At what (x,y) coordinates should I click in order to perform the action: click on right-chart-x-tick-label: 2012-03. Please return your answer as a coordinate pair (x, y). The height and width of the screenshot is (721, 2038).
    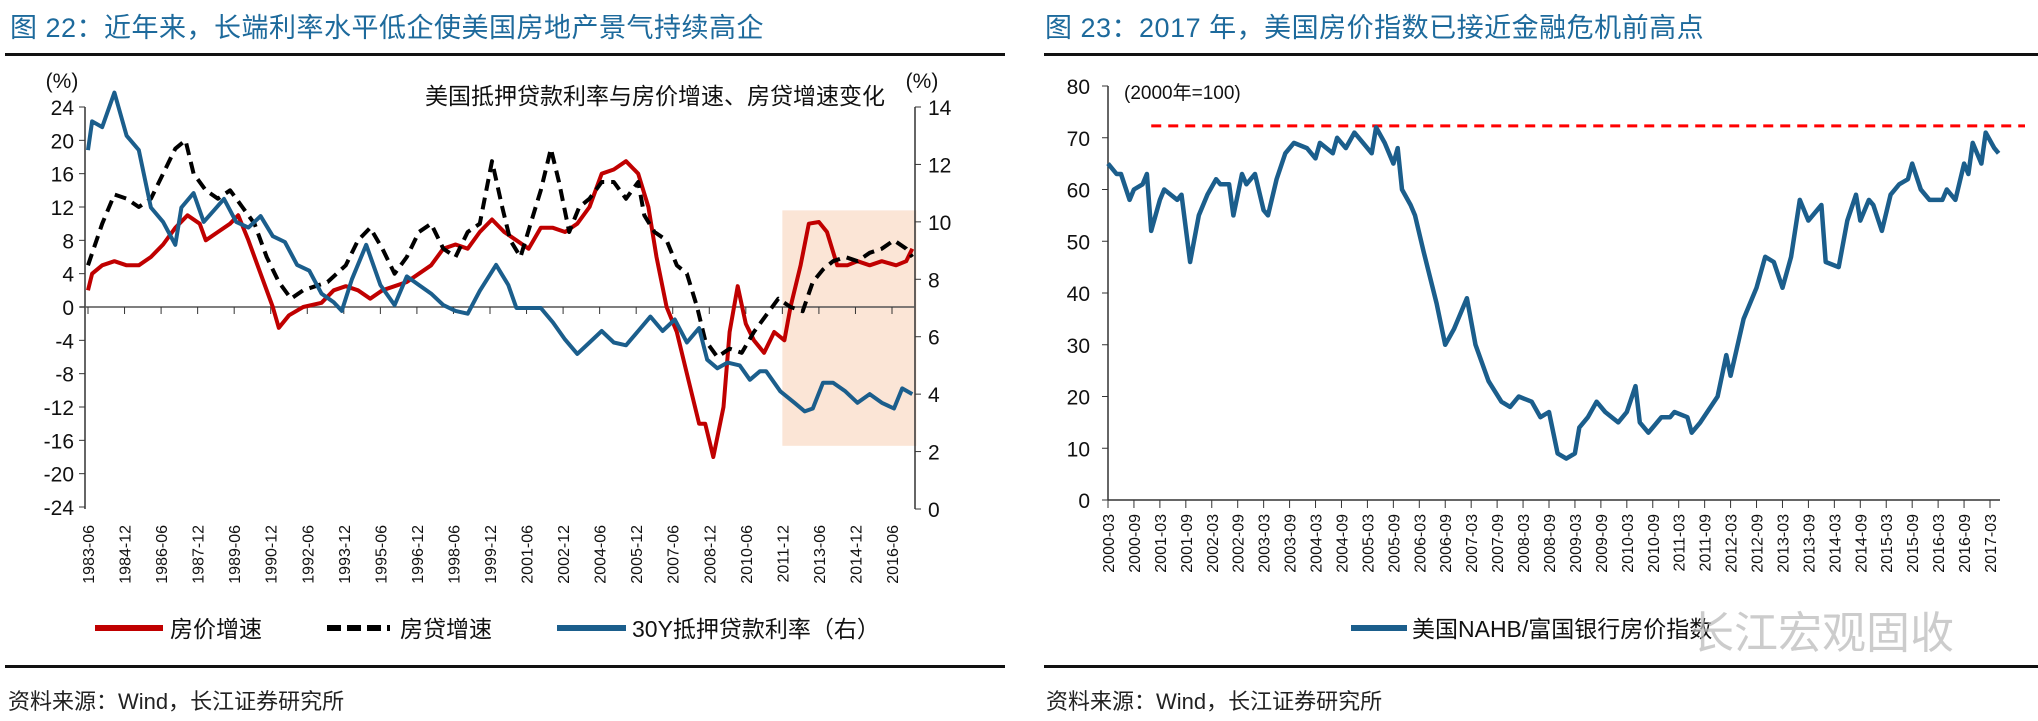
    Looking at the image, I should click on (1732, 543).